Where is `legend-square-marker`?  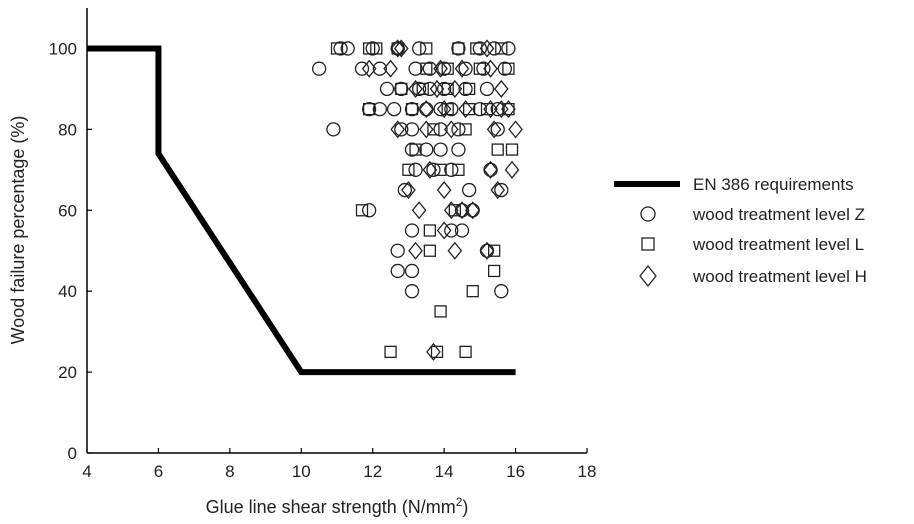 legend-square-marker is located at coordinates (648, 244).